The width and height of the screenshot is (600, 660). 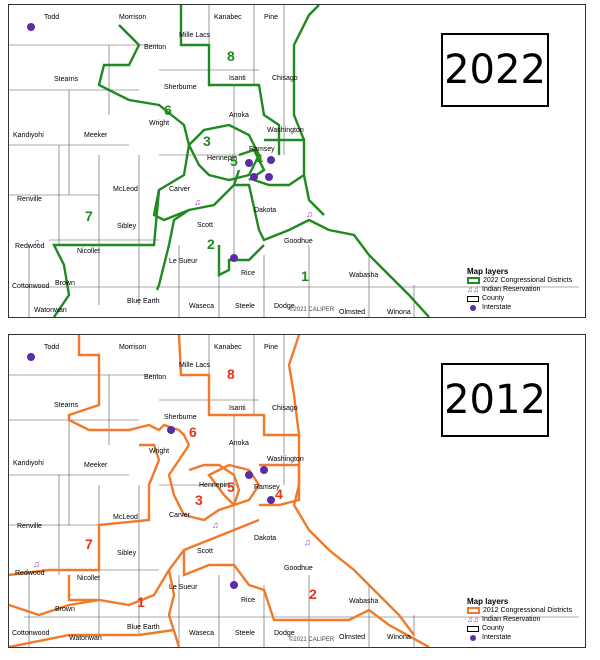 What do you see at coordinates (526, 280) in the screenshot?
I see `legend-row-districts: 2022 Congressional Districts` at bounding box center [526, 280].